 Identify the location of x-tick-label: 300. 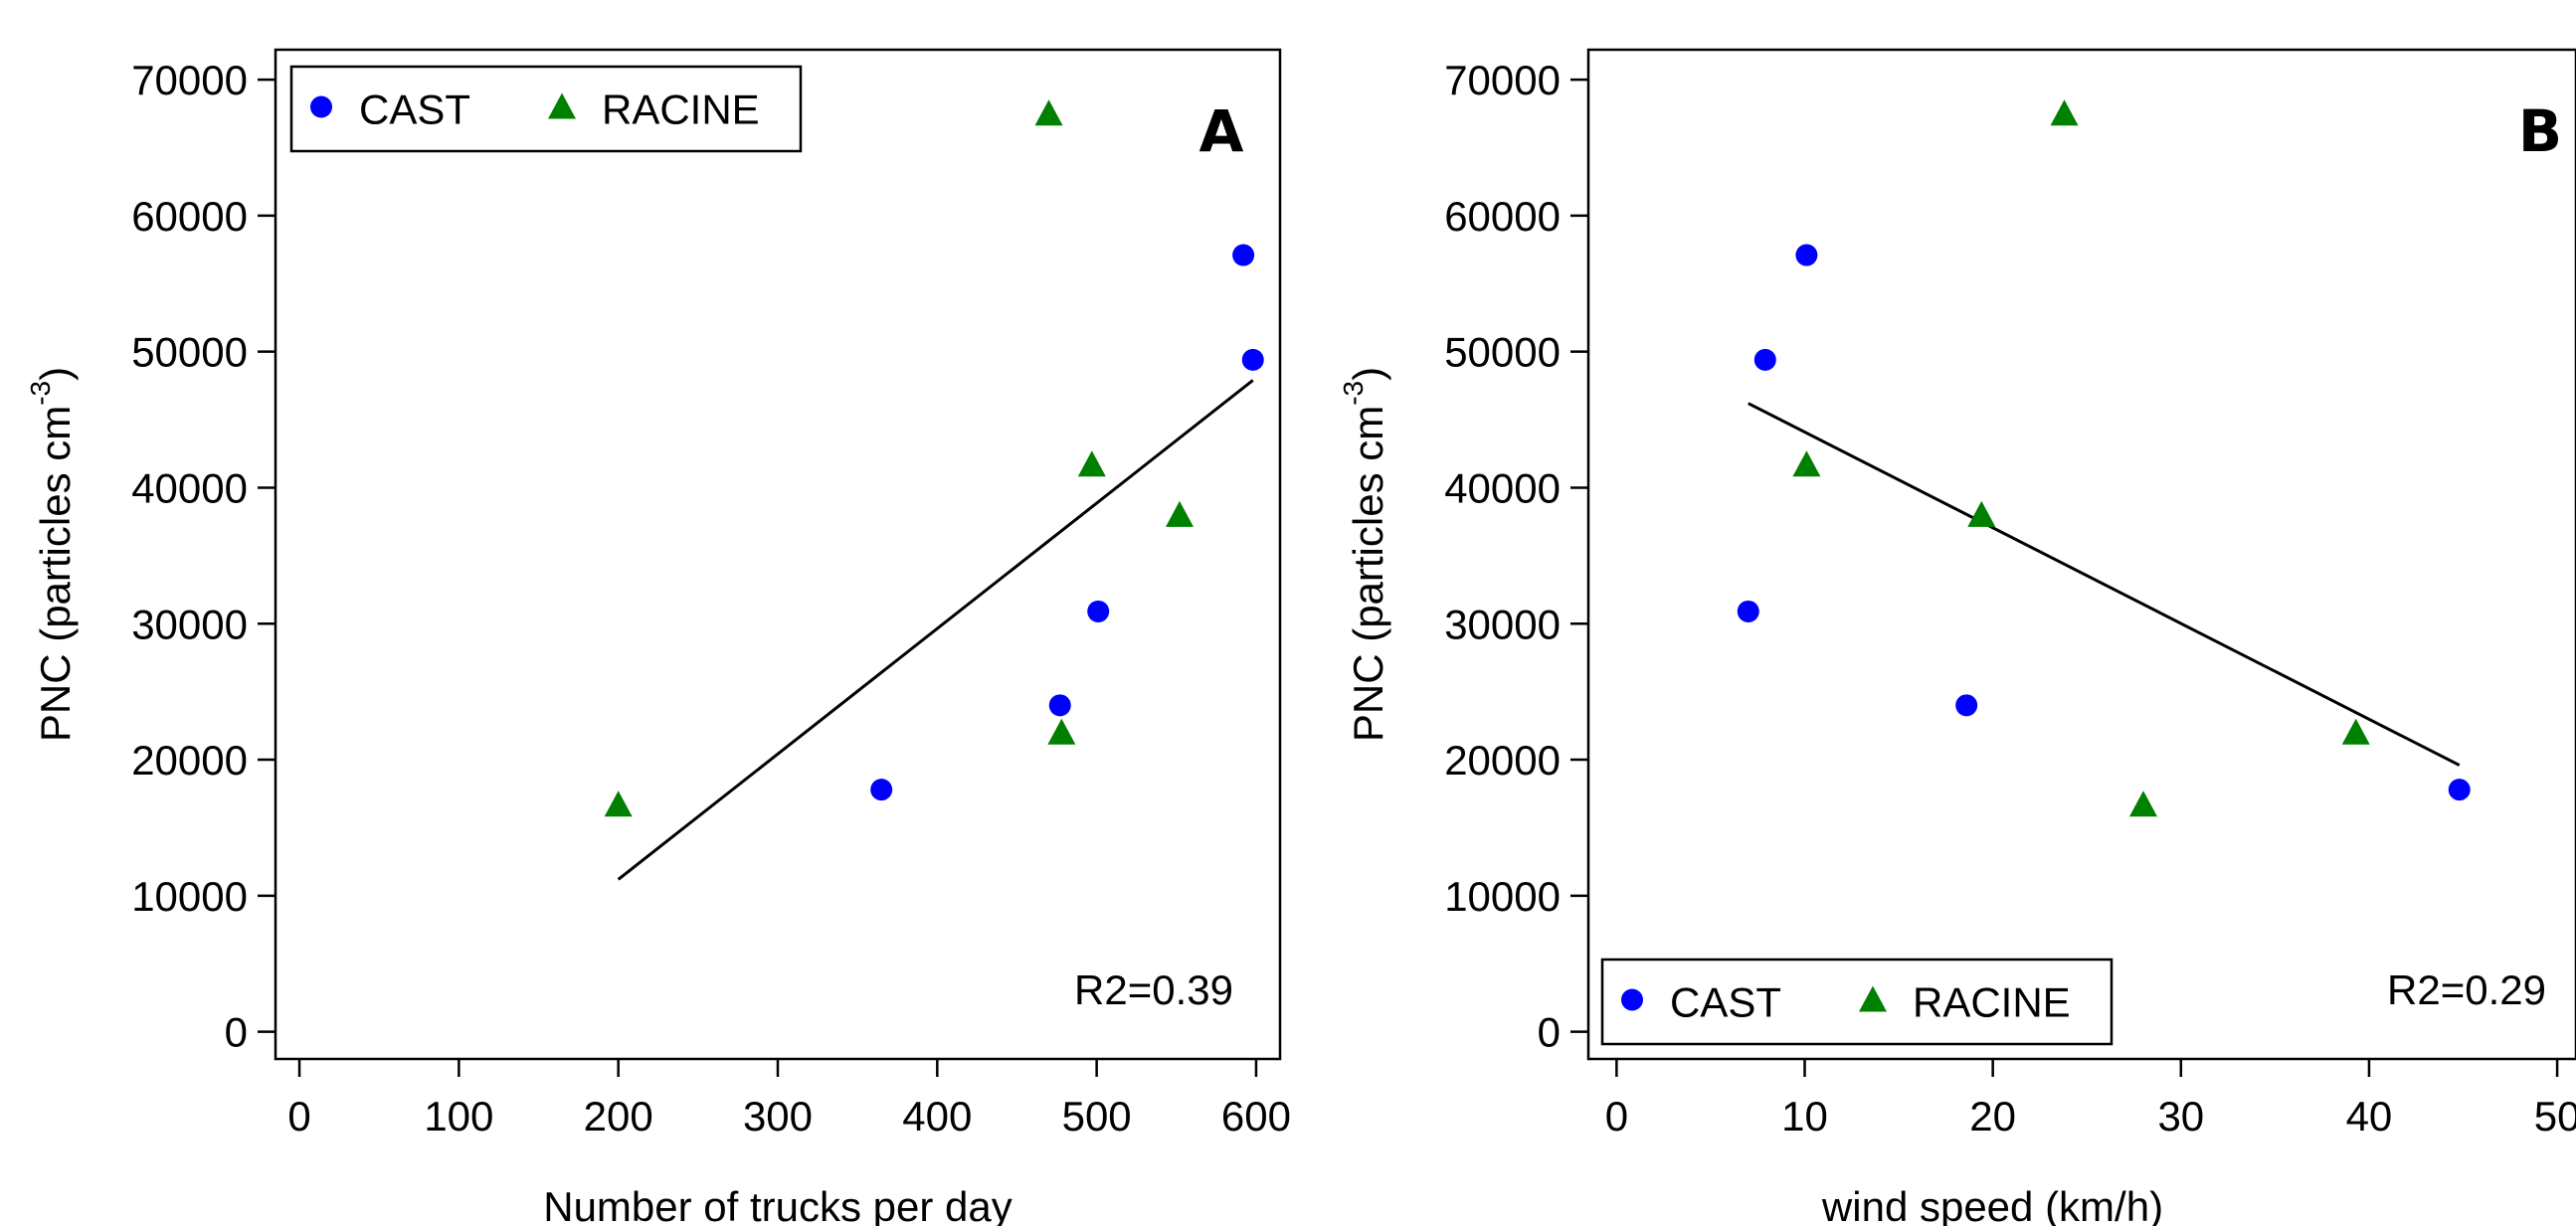
(778, 1116).